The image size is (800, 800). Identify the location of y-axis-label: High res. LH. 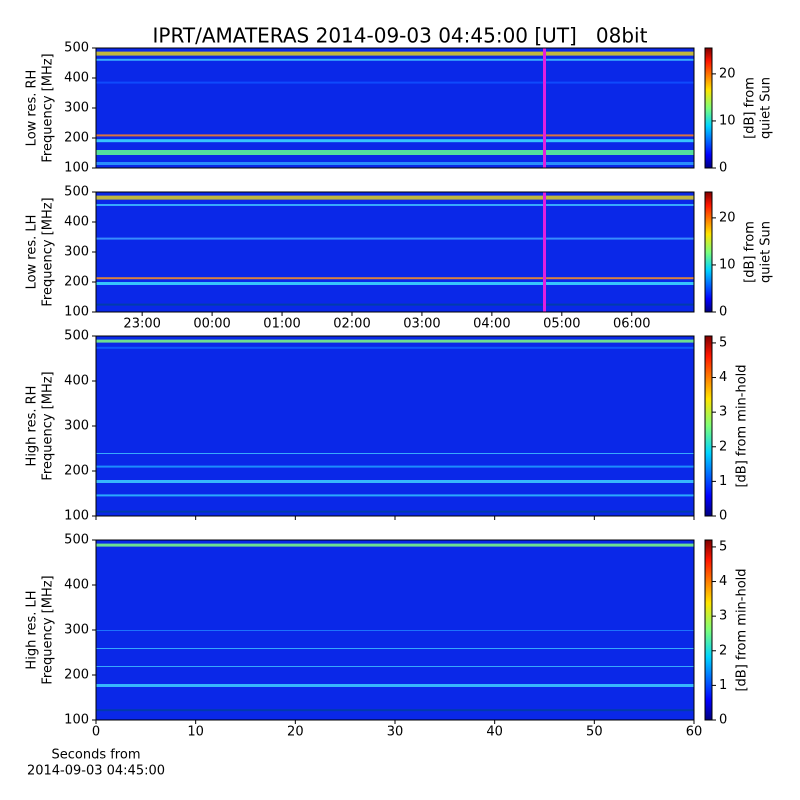
(32, 629).